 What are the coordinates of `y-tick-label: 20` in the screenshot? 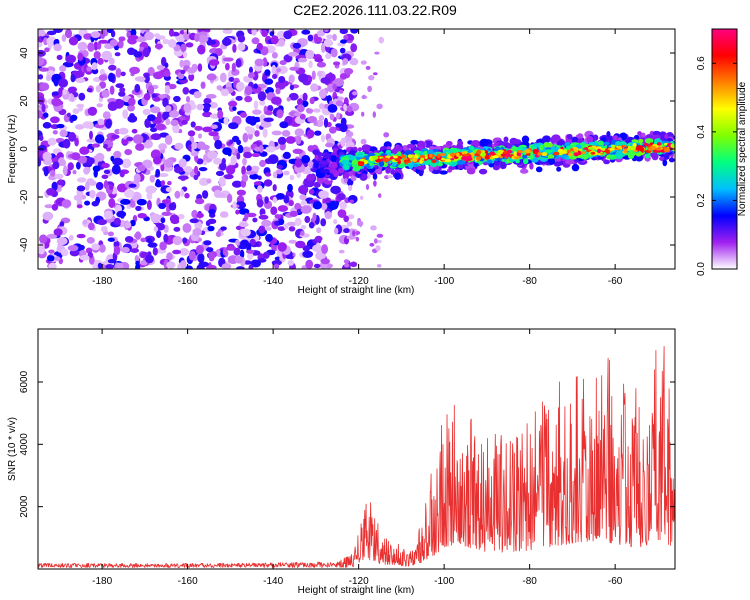 It's located at (24, 101).